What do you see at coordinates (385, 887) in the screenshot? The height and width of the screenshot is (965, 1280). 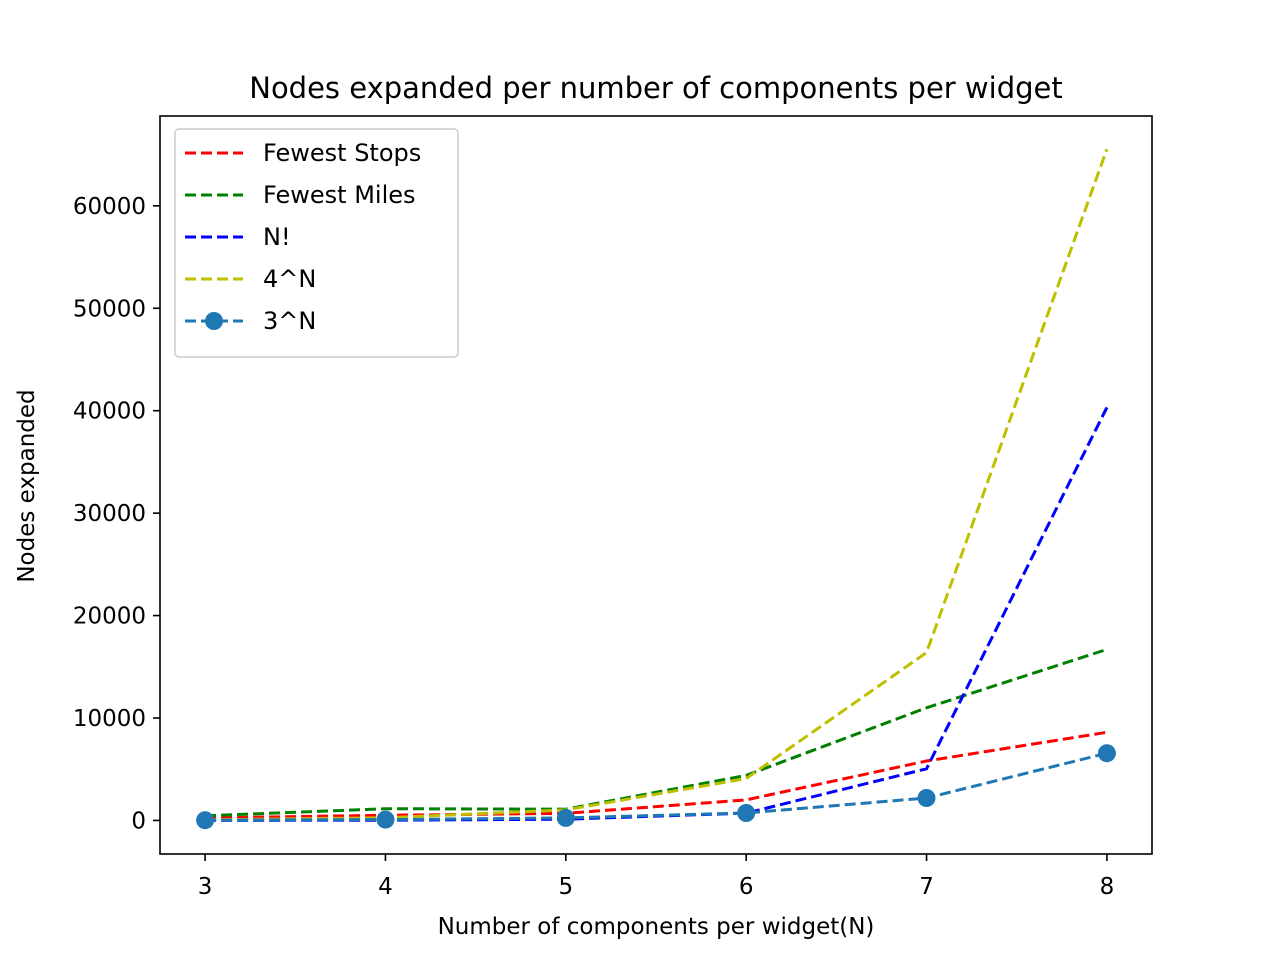 I see `x-tick-label-1: 4` at bounding box center [385, 887].